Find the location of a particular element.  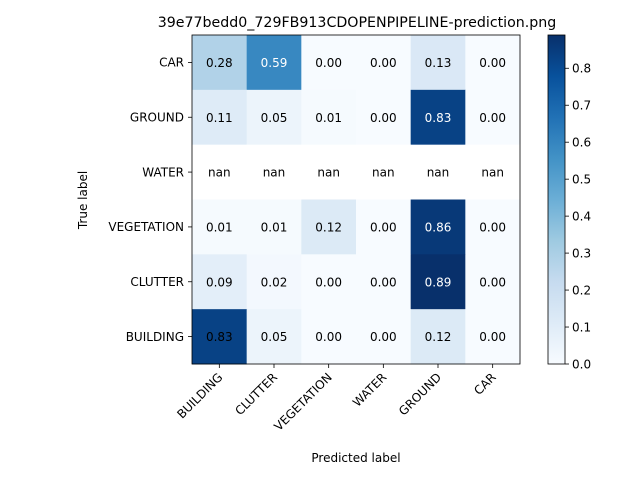

y-axis-ticks: CAR GROUND WATER VEGETATION CLUTTER BUILDING is located at coordinates (150, 200).